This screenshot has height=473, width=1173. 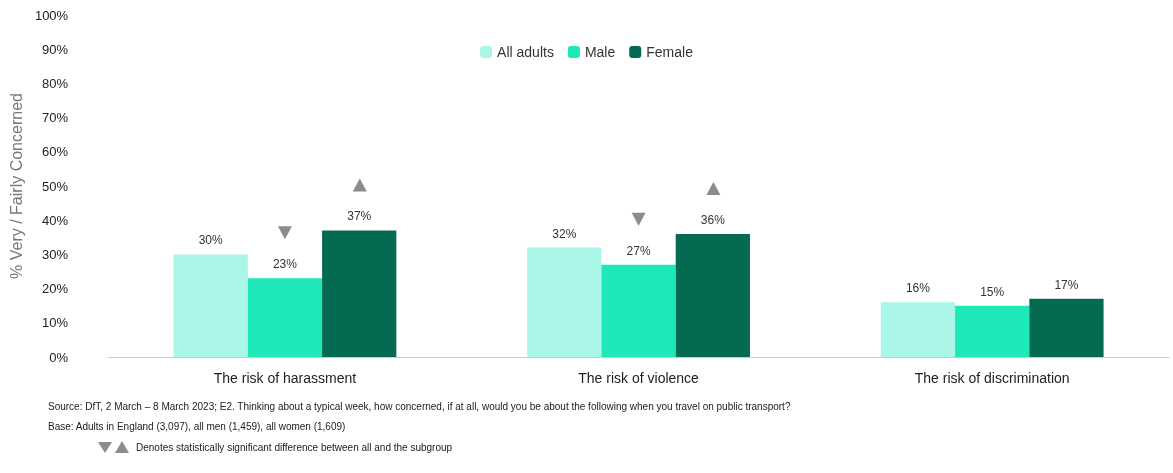 What do you see at coordinates (639, 378) in the screenshot?
I see `x-tick-label: The risk of violence` at bounding box center [639, 378].